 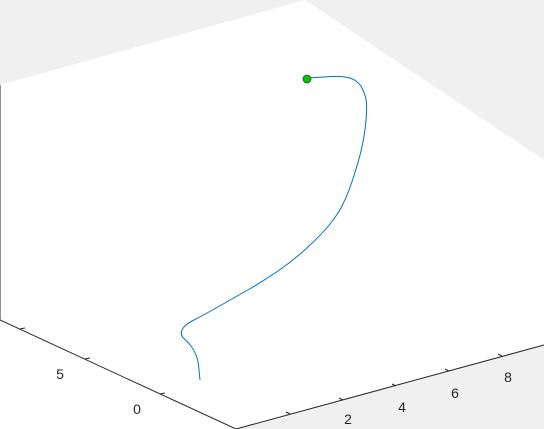 I want to click on x-tick-label-2: 2, so click(x=348, y=419).